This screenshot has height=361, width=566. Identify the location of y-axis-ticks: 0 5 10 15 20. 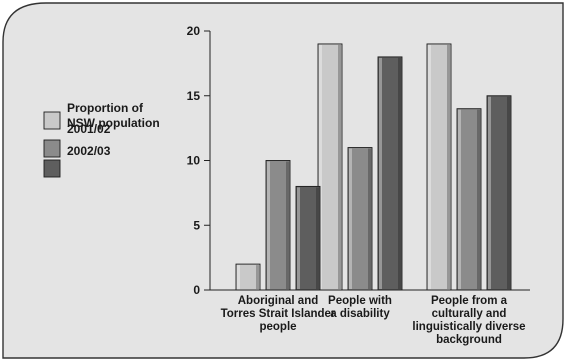
(198, 160).